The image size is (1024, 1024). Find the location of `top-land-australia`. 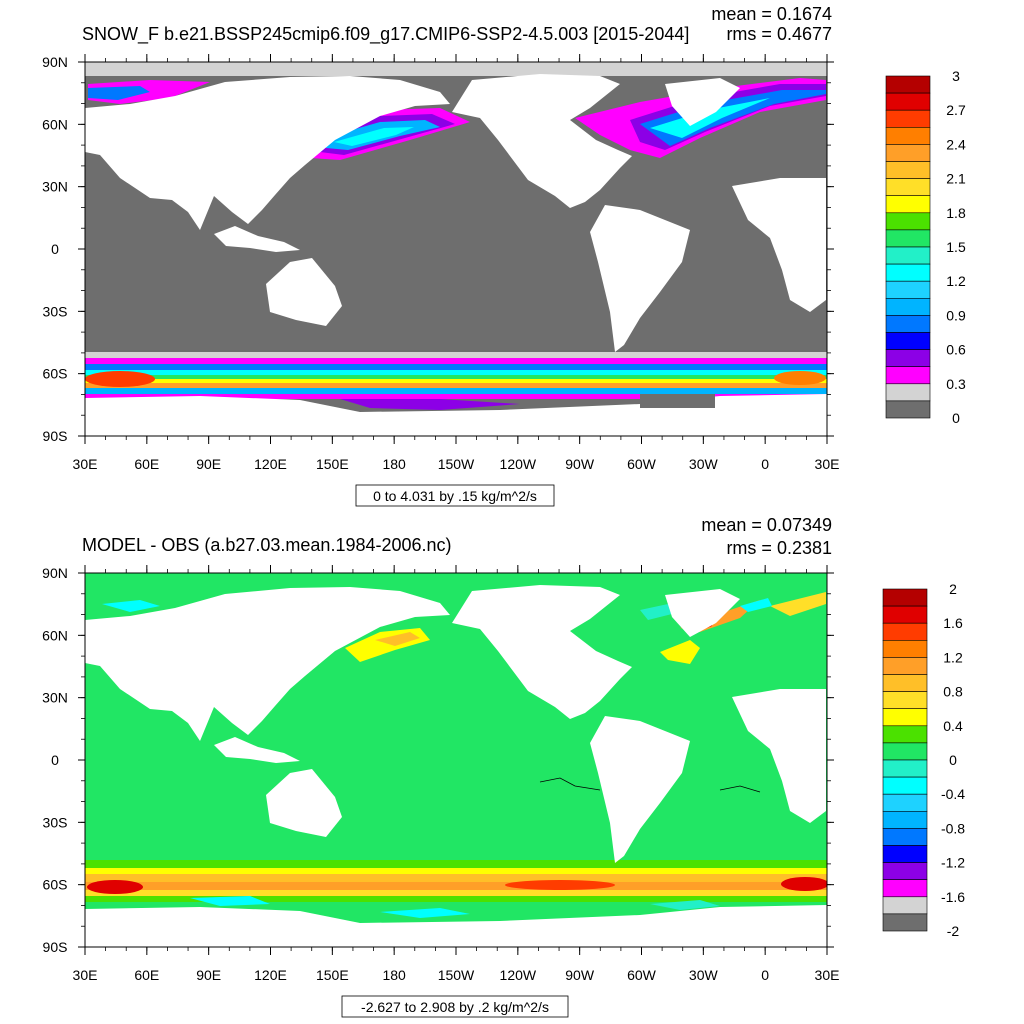

top-land-australia is located at coordinates (304, 292).